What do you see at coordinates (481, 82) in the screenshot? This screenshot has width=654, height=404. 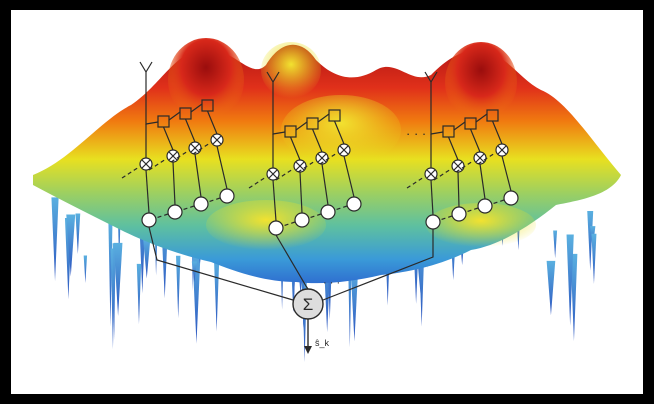 I see `surface-peak-right` at bounding box center [481, 82].